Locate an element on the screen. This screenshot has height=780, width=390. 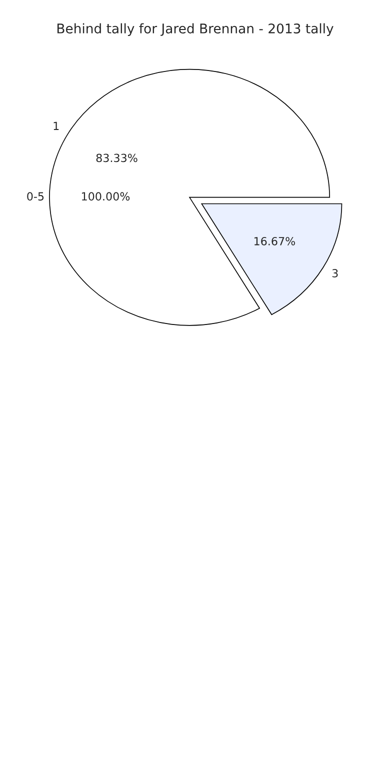
text: 100.00% is located at coordinates (106, 196).